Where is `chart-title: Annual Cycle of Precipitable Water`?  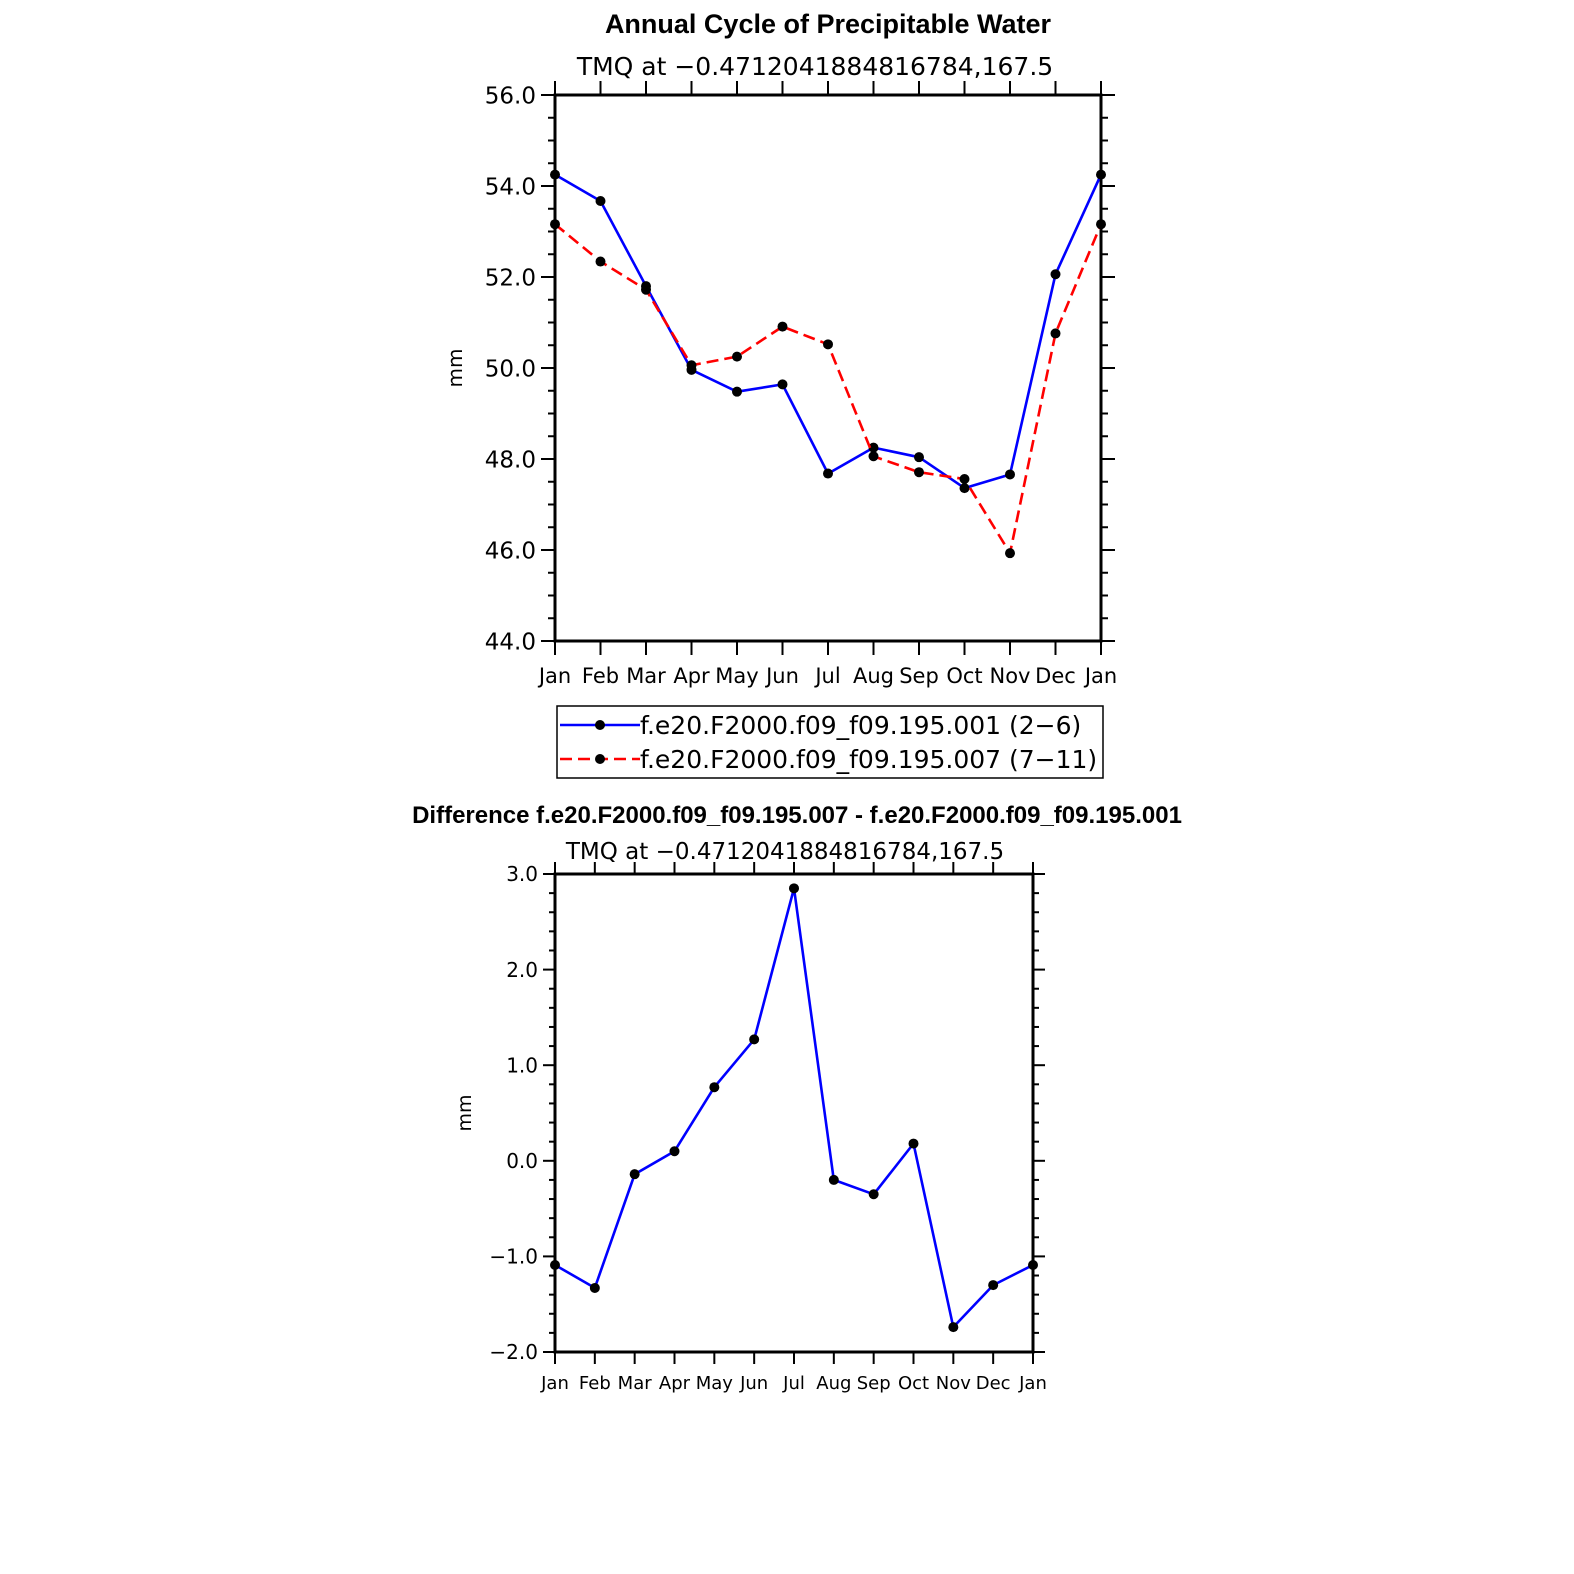
chart-title: Annual Cycle of Precipitable Water is located at coordinates (828, 24).